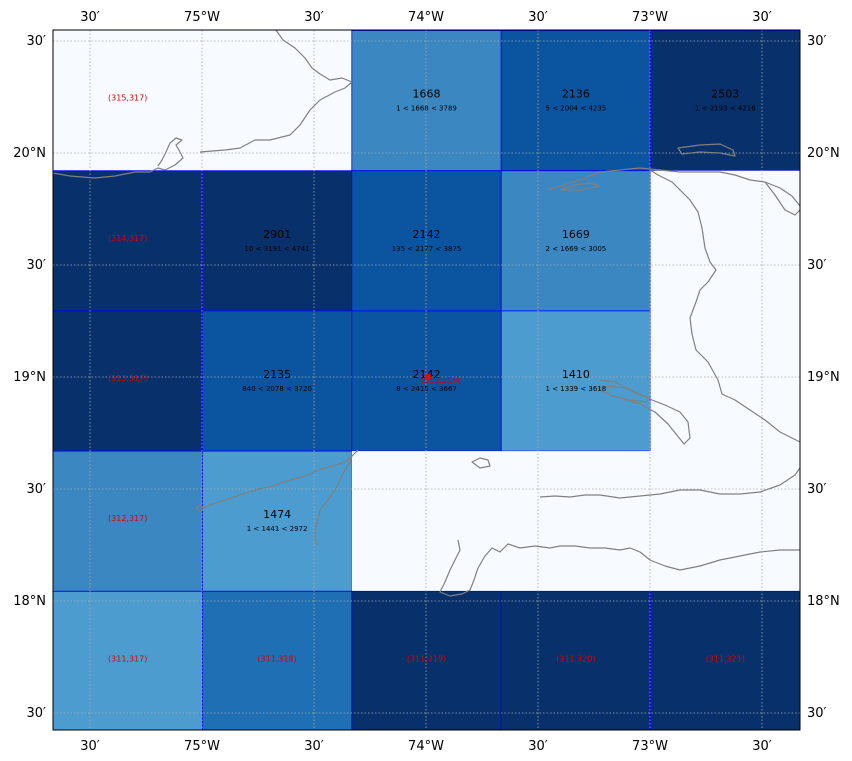 Image resolution: width=852 pixels, height=761 pixels. I want to click on coastline-haiti-west, so click(724, 306).